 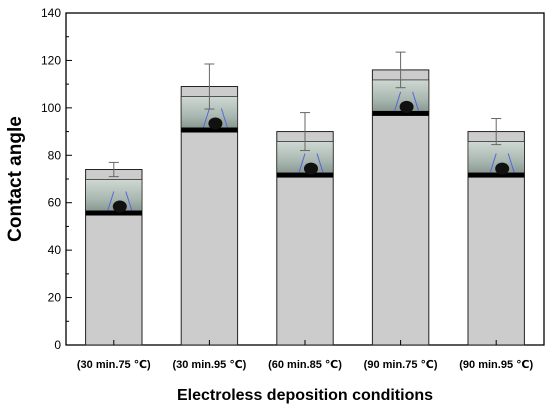 I want to click on x-axis-title: Electroless deposition conditions, so click(x=305, y=395).